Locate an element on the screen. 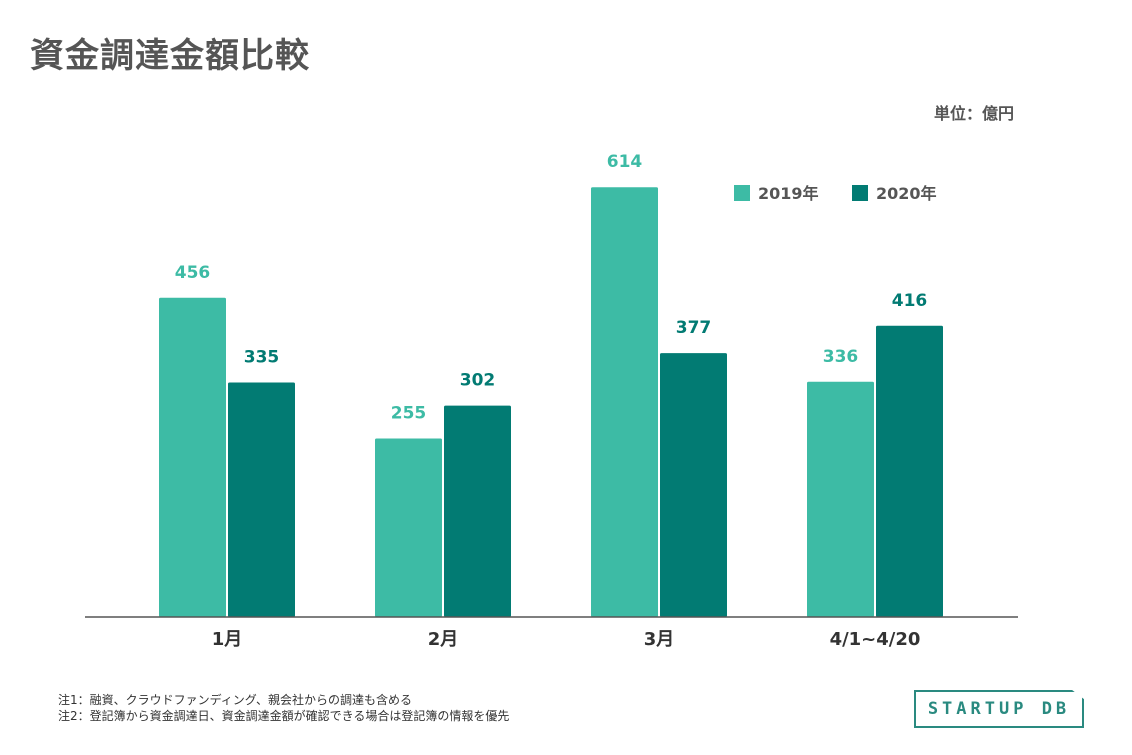 The width and height of the screenshot is (1132, 755). startup-db-logo: STARTUP DB is located at coordinates (1000, 709).